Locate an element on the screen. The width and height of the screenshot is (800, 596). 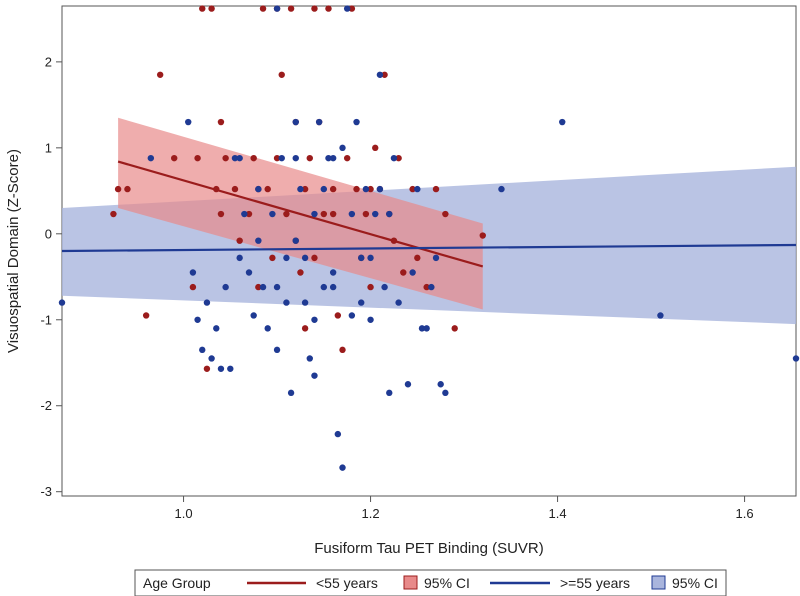
y-tick-label-5: 2 is located at coordinates (48, 61).